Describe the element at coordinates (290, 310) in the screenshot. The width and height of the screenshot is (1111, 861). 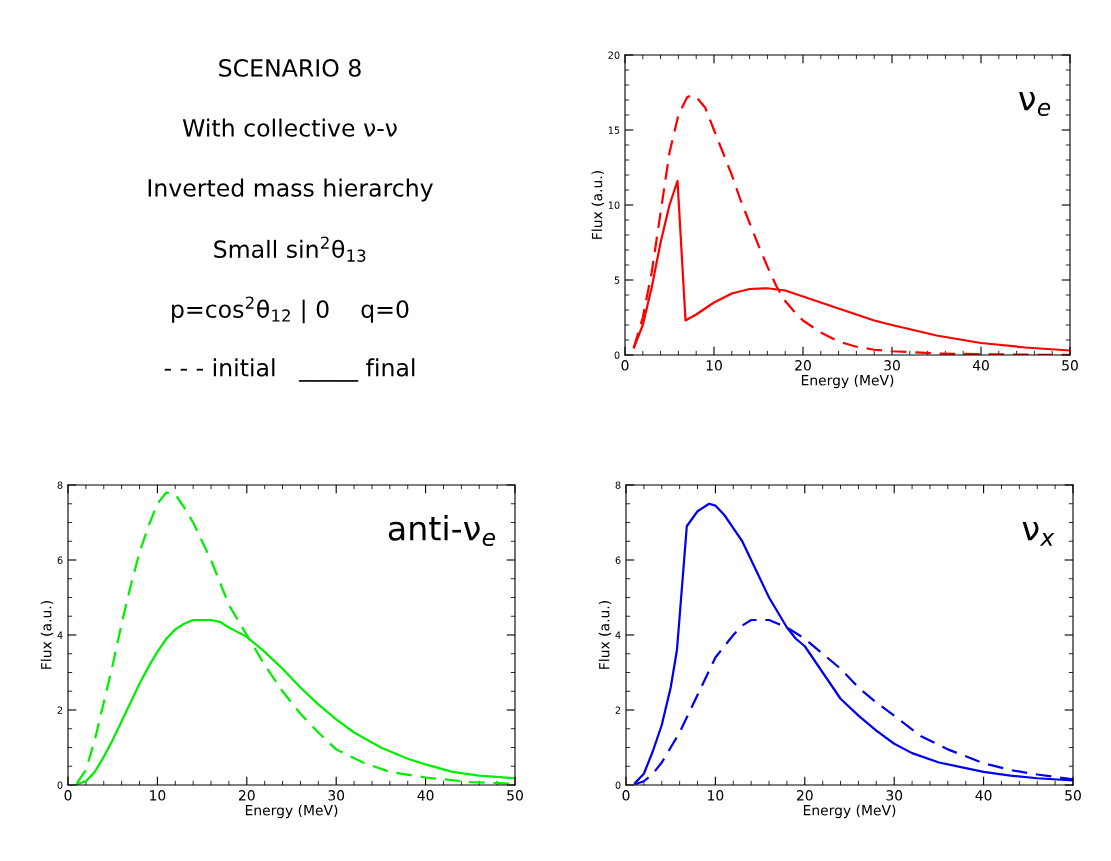
I see `text: p=cos$^{2}$θ$_{12}$ | 0 q=0` at that location.